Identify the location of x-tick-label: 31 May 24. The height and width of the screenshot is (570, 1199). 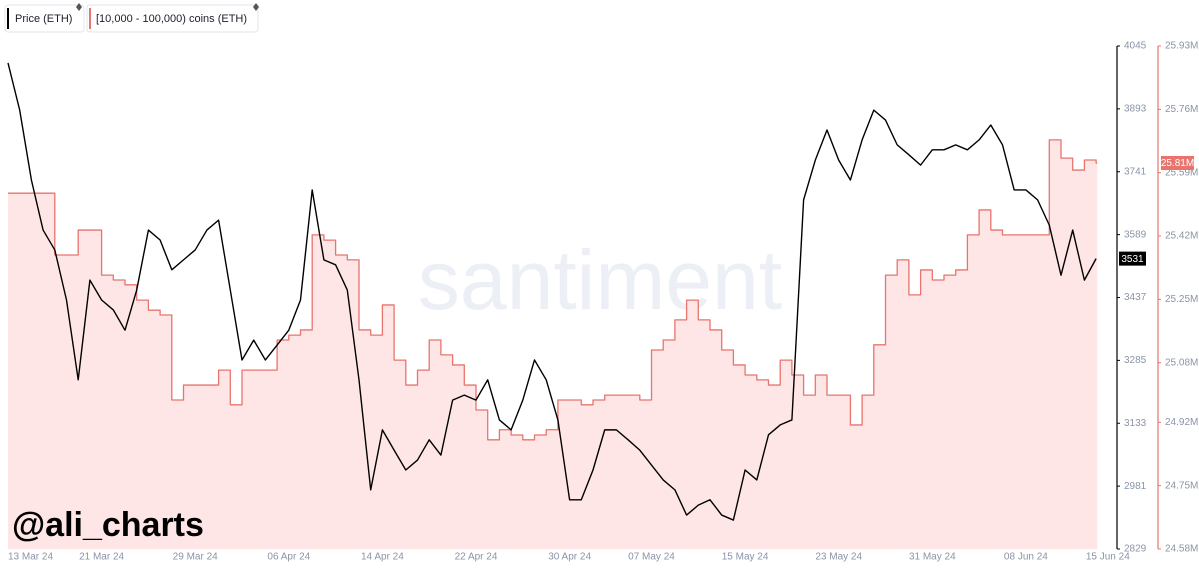
(932, 557).